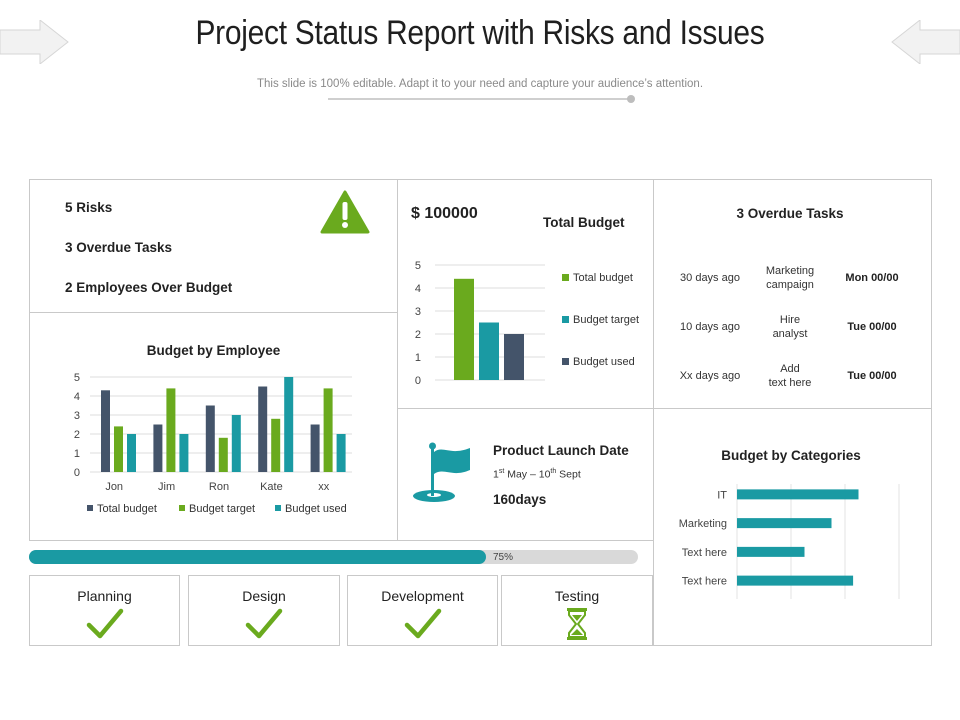  Describe the element at coordinates (577, 596) in the screenshot. I see `phase-label: Testing` at that location.